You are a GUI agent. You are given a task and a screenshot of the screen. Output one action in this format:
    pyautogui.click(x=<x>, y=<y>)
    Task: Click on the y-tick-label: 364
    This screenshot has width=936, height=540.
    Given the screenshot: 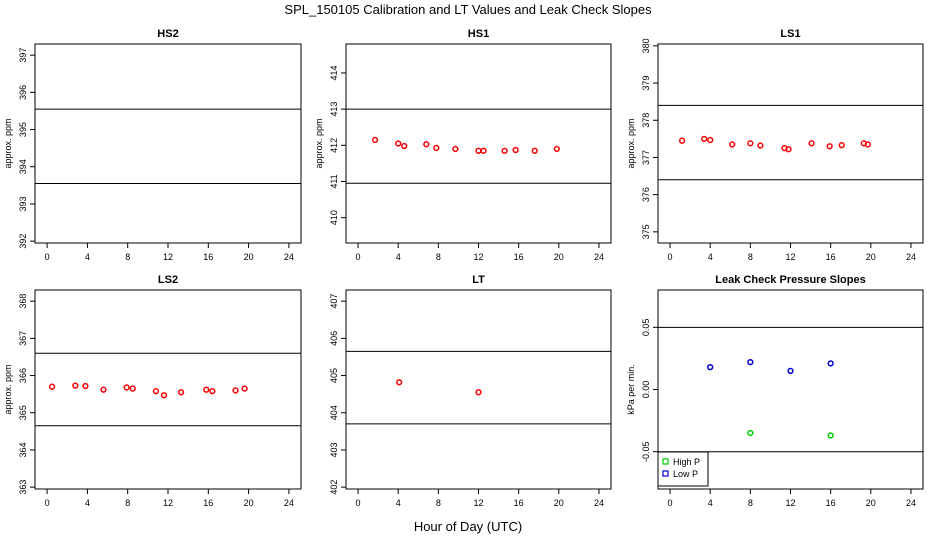 What is the action you would take?
    pyautogui.click(x=23, y=449)
    